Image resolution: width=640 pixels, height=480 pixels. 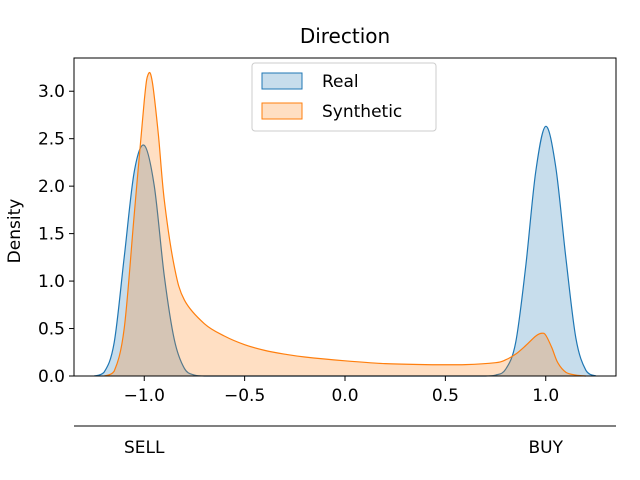 What do you see at coordinates (51, 330) in the screenshot?
I see `y-tick-label: 0.5` at bounding box center [51, 330].